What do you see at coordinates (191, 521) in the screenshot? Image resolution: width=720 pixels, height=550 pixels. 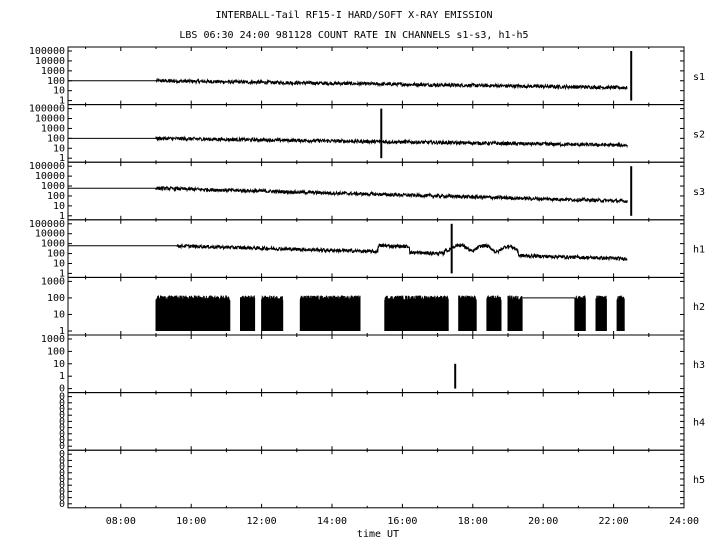 I see `x-tick-label: 10:00` at bounding box center [191, 521].